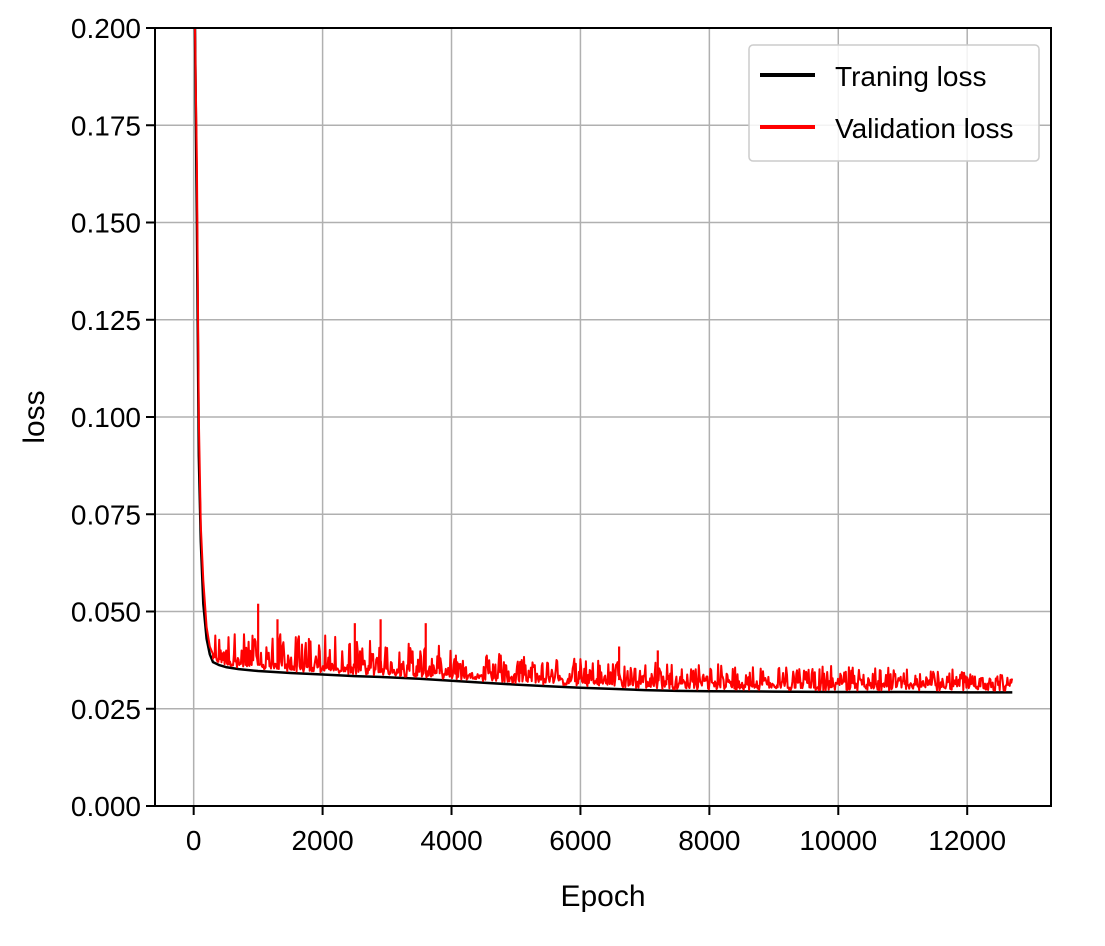 The height and width of the screenshot is (946, 1105). Describe the element at coordinates (602, 896) in the screenshot. I see `x-axis-label: Epoch` at that location.